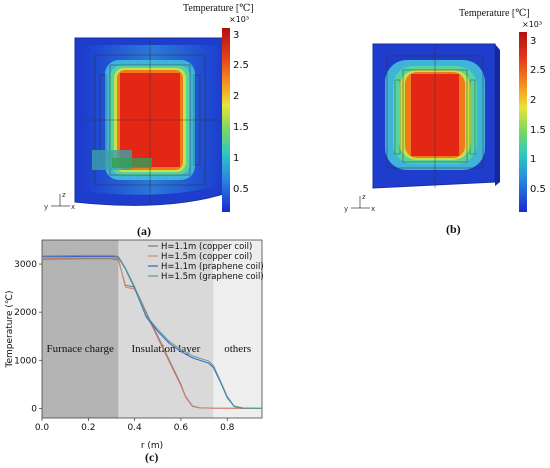  Describe the element at coordinates (218, 8) in the screenshot. I see `colorbar-title-a: Temperature [℃]` at that location.